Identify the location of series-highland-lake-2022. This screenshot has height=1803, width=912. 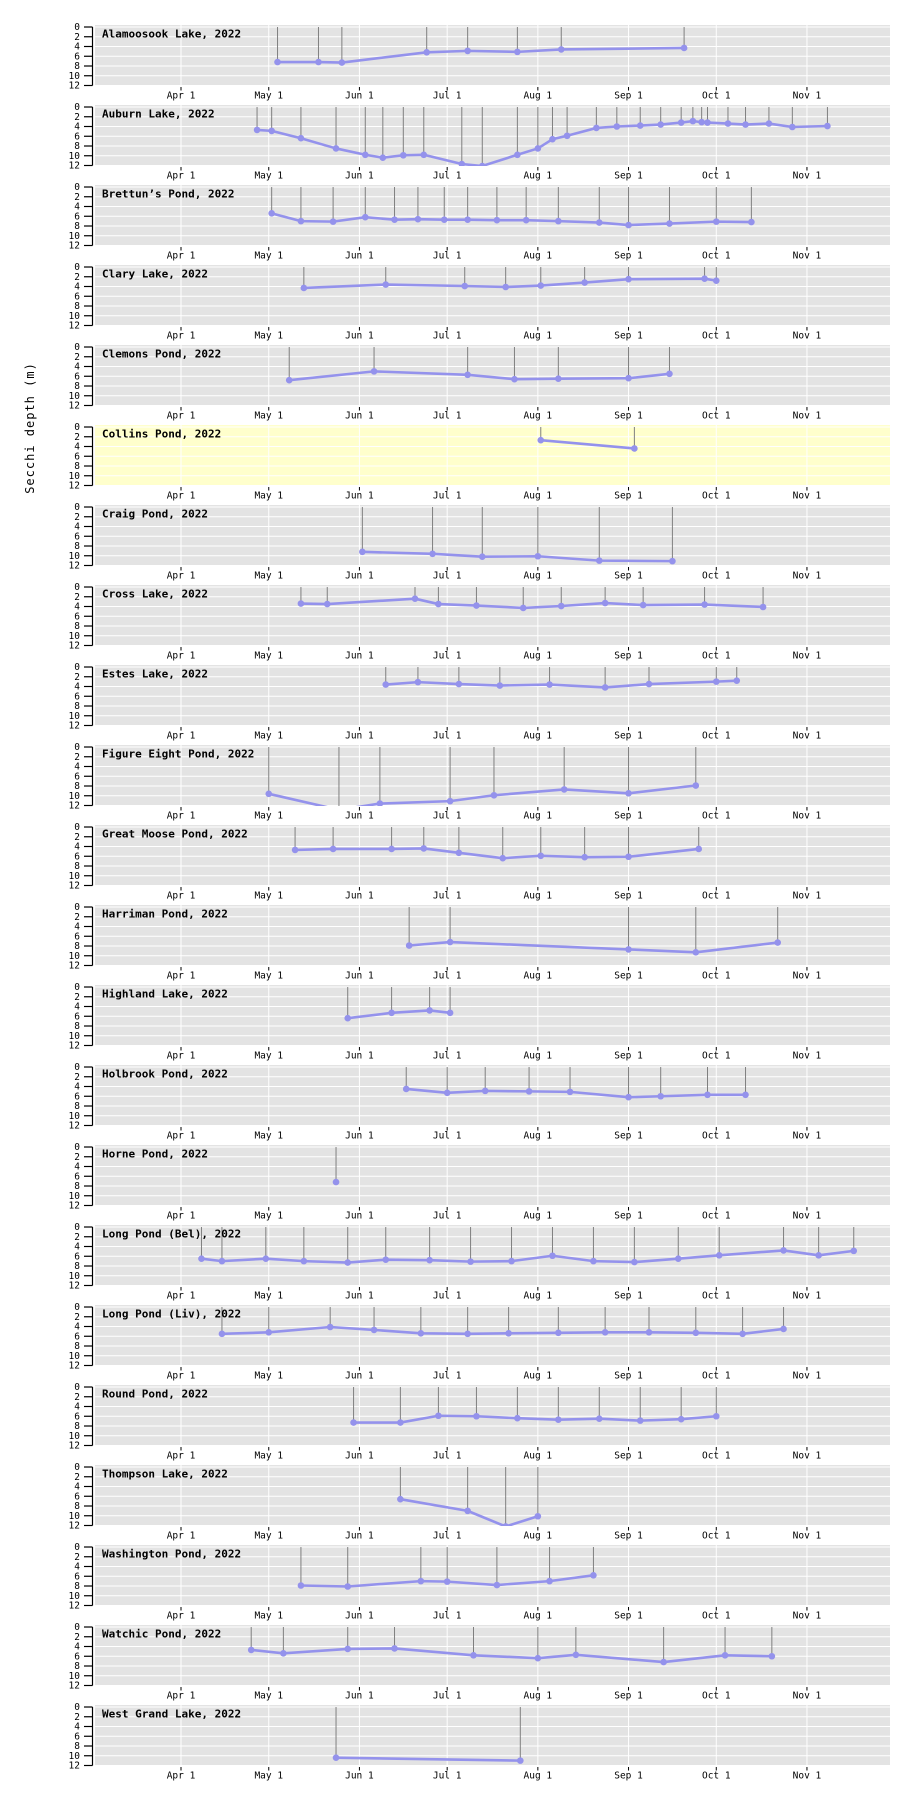
(399, 1004).